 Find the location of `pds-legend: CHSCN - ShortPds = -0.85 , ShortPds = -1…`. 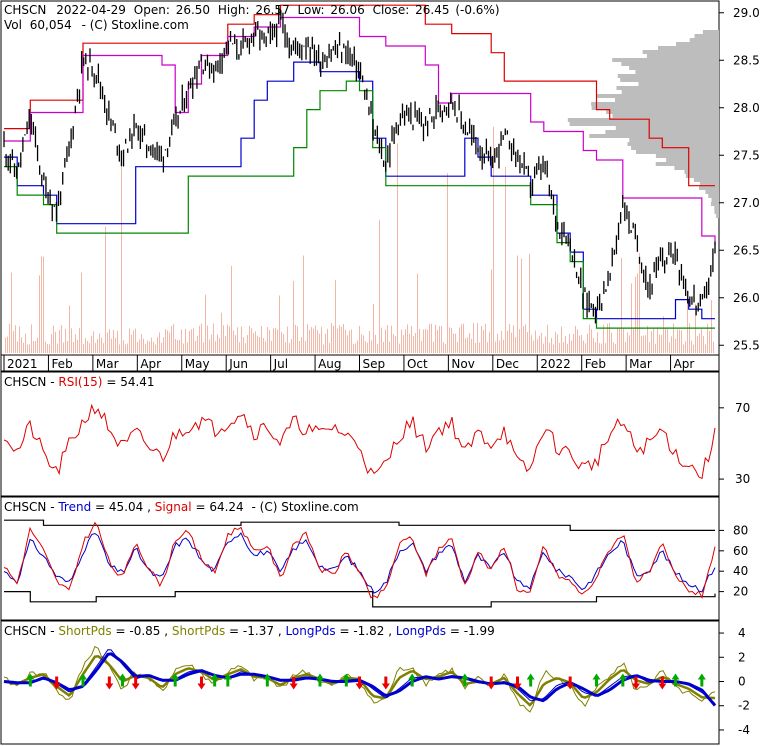

pds-legend: CHSCN - ShortPds = -0.85 , ShortPds = -1… is located at coordinates (249, 631).